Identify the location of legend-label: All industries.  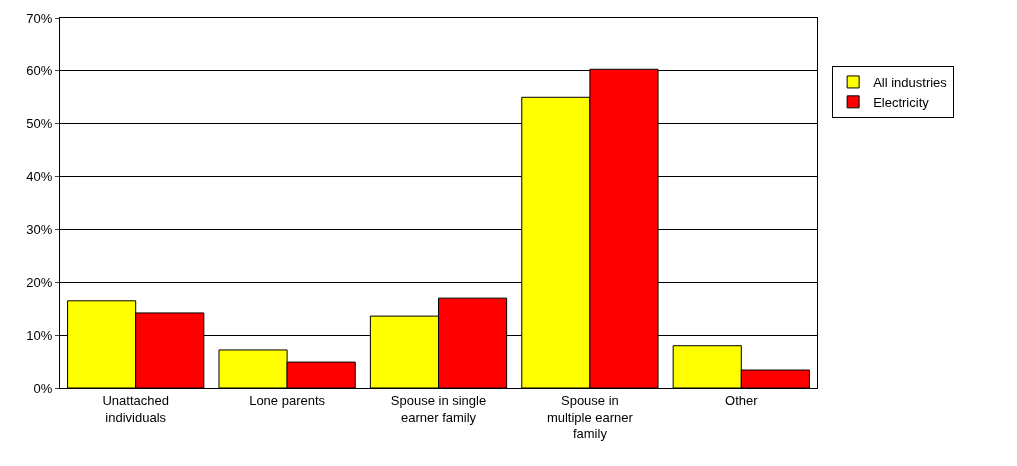
(910, 83).